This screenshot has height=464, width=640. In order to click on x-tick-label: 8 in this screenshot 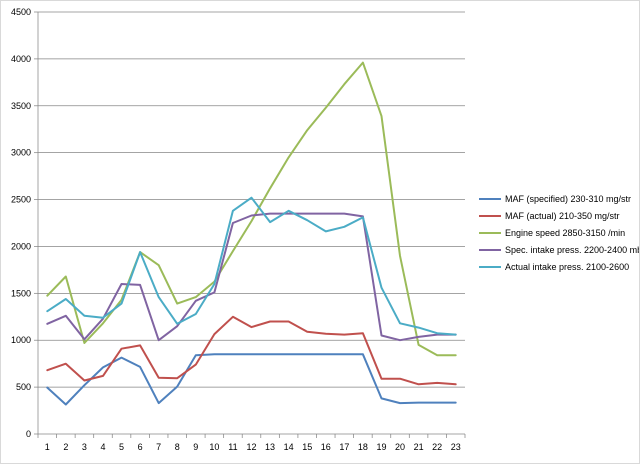, I will do `click(177, 447)`.